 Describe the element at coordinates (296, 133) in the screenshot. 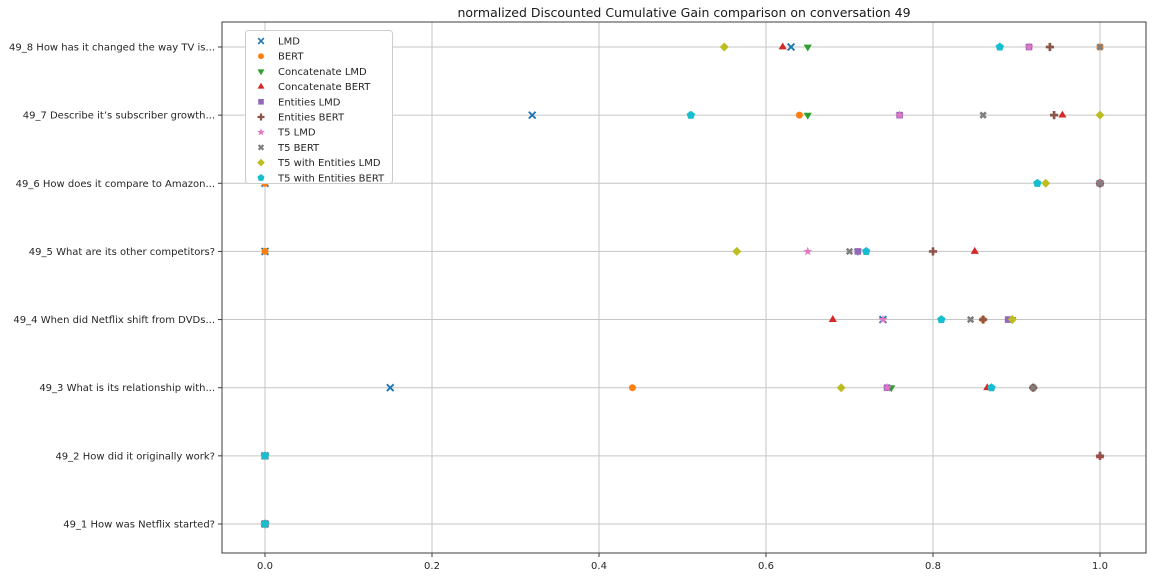

I see `legend-label: T5 LMD` at that location.